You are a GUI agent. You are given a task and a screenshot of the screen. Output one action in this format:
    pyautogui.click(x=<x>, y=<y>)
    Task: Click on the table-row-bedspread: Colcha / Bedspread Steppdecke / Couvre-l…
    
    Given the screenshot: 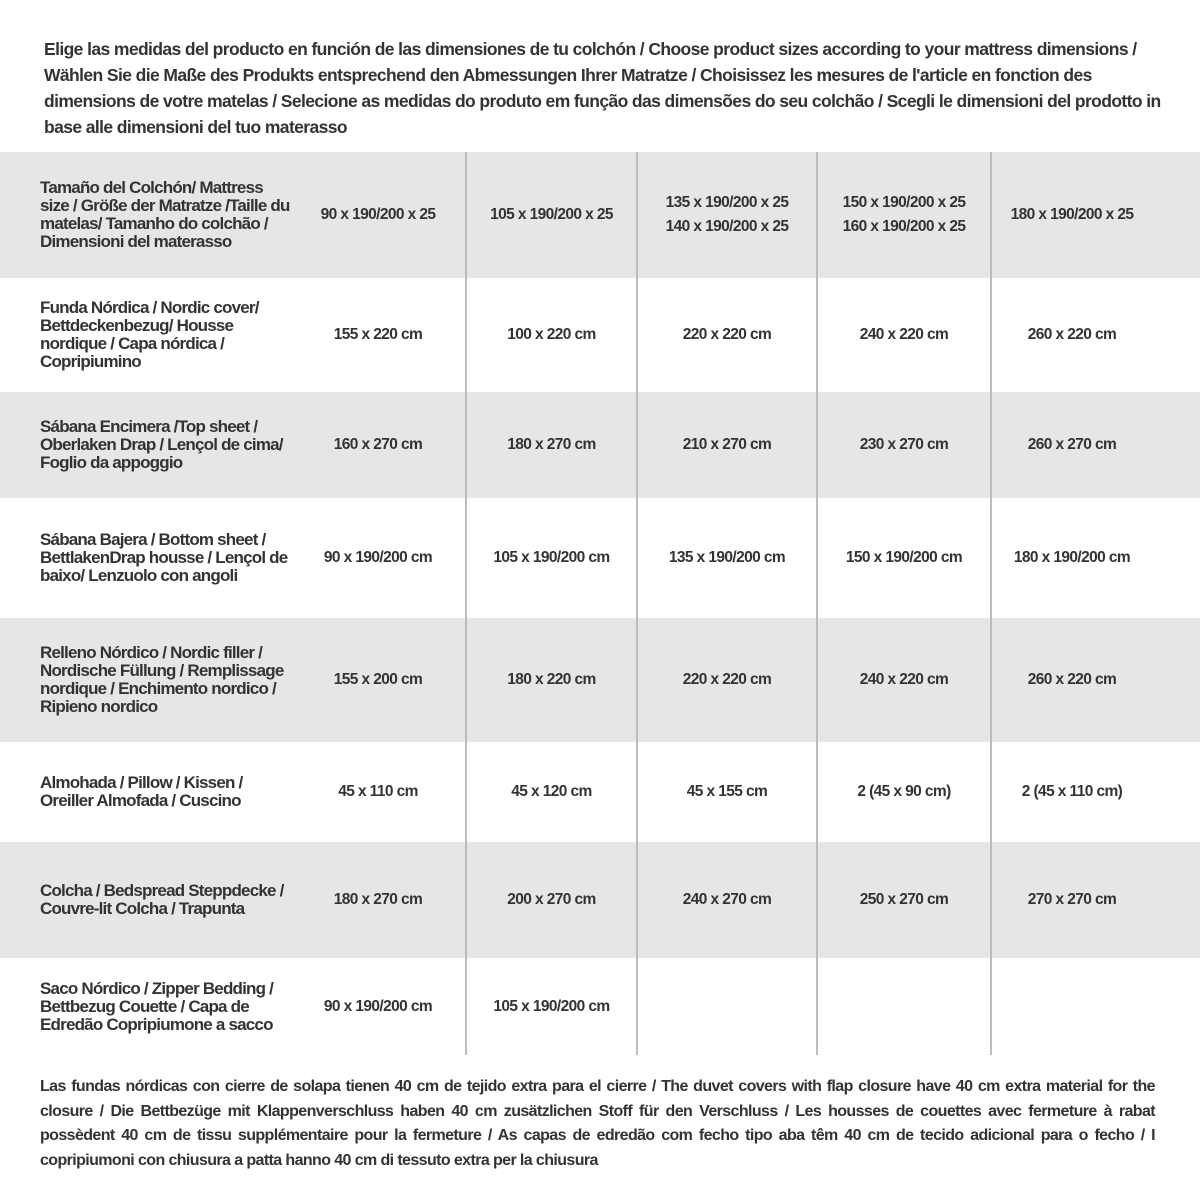 What is the action you would take?
    pyautogui.click(x=600, y=900)
    